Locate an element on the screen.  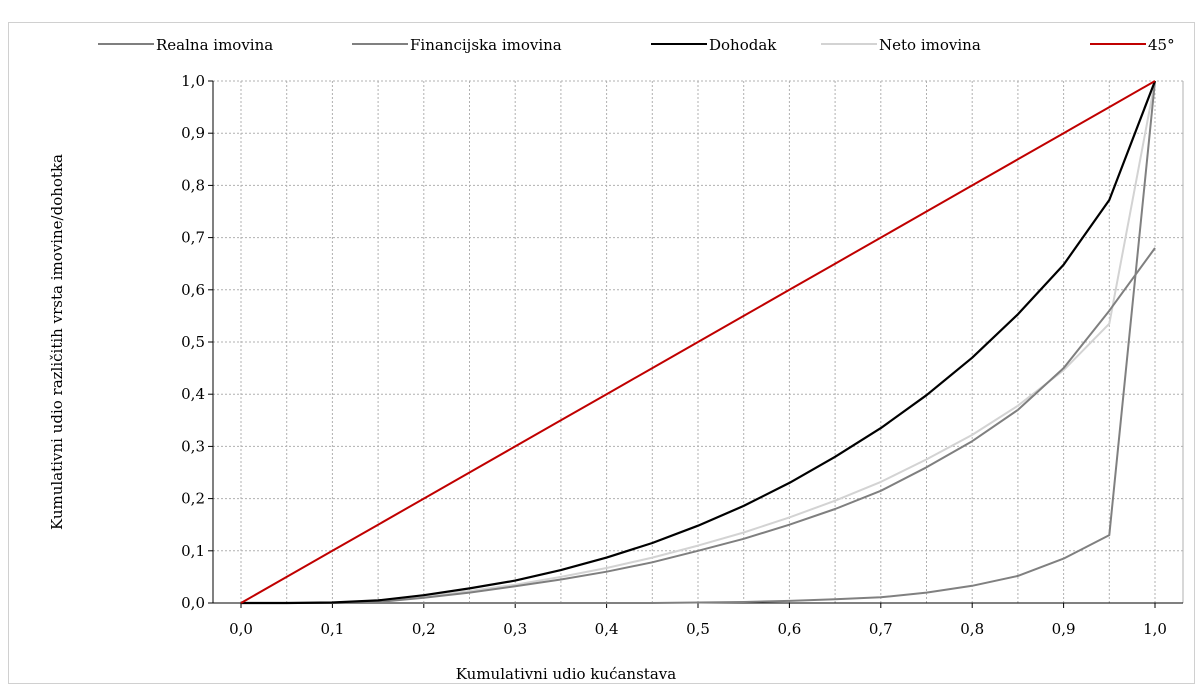
x-tick-labels: 0,0 0,1 0,2 0,3 0,4 0,5 0,6 0,7 0,8 0,9 1,0 is located at coordinates (698, 629).